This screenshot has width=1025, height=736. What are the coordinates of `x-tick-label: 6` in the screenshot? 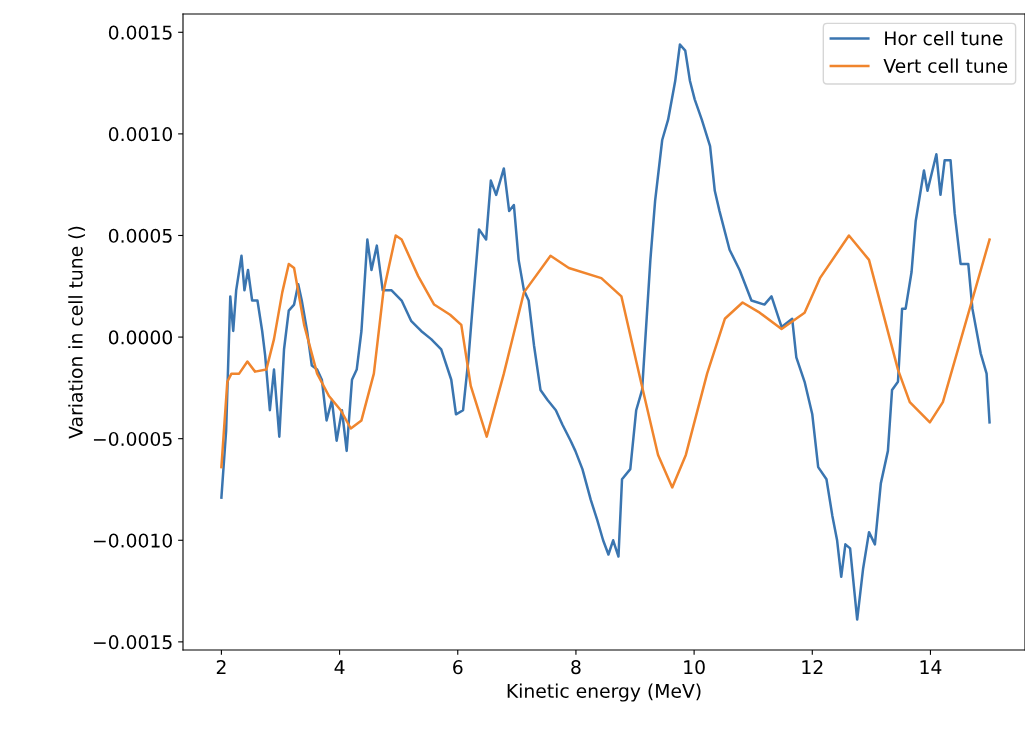 It's located at (458, 667).